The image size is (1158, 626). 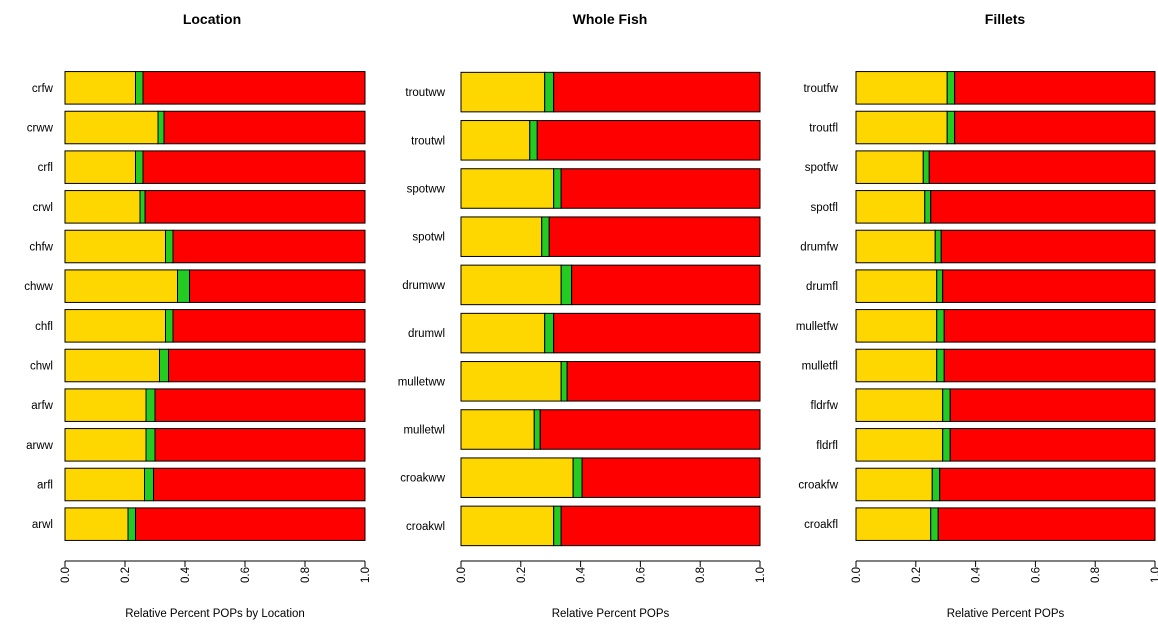 I want to click on category-label: fldrfl, so click(x=827, y=446).